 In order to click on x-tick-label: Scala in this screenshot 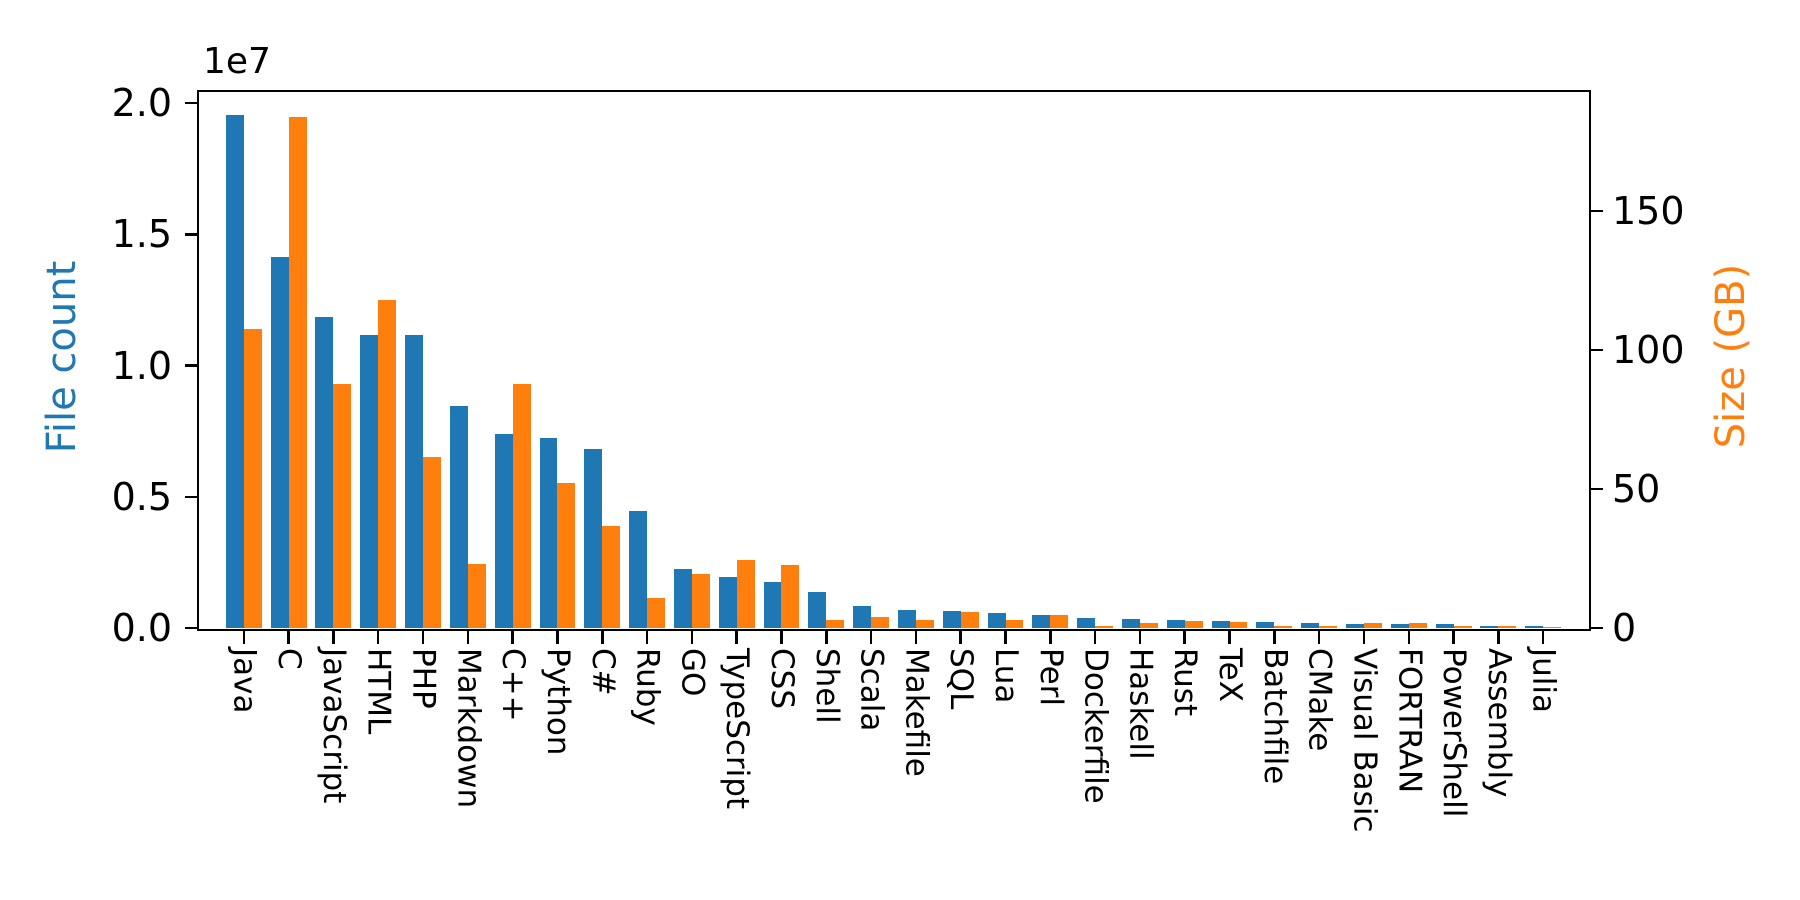, I will do `click(871, 690)`.